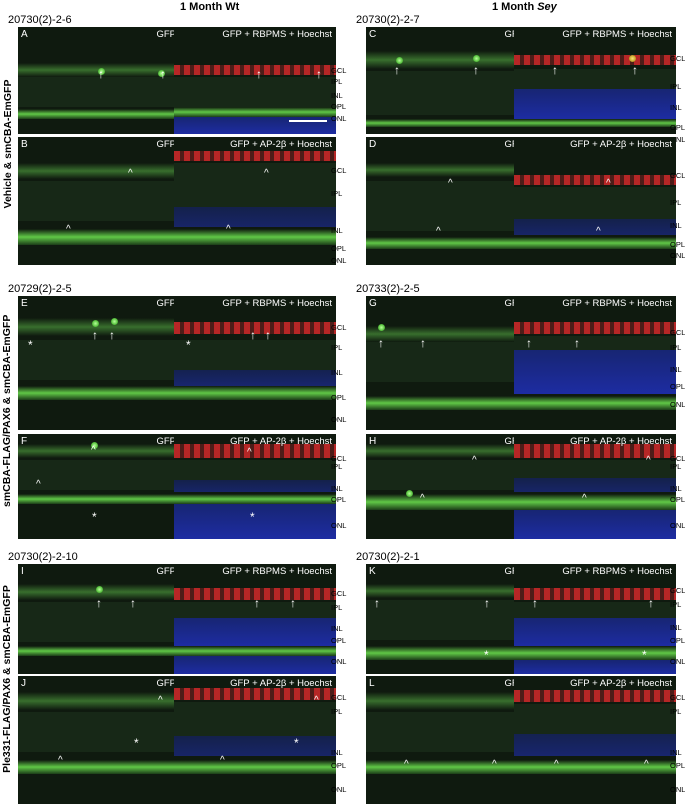 This screenshot has height=808, width=685. I want to click on panel-letter: E, so click(24, 303).